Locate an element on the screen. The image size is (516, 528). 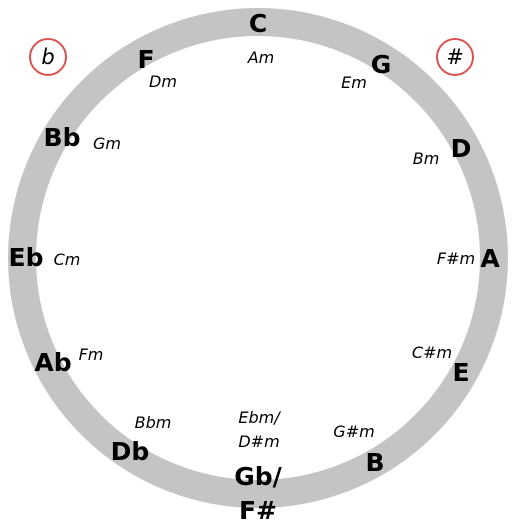
sharp-symbol: # is located at coordinates (455, 57).